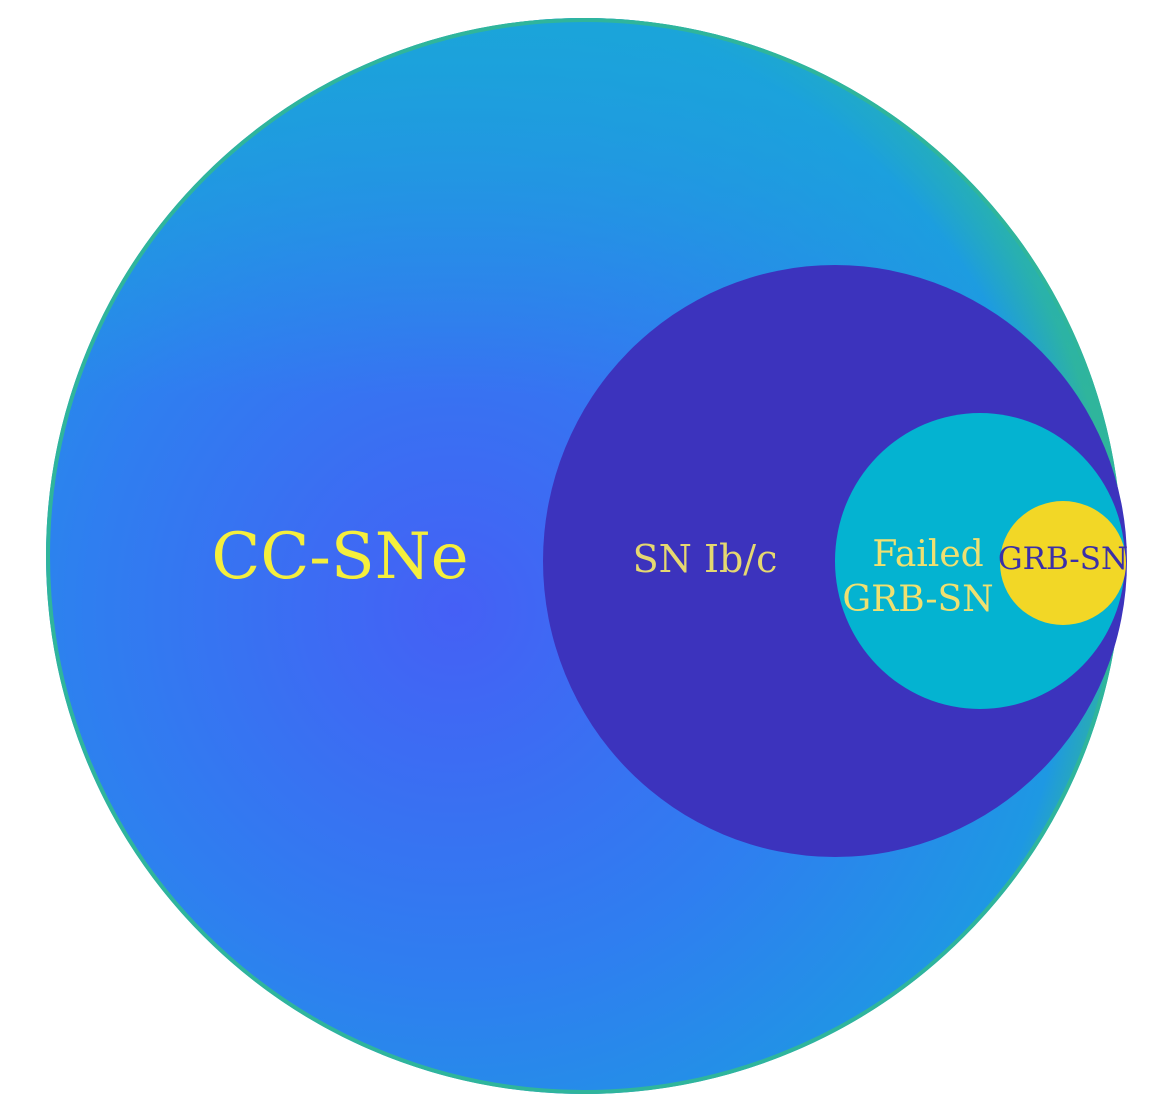 This screenshot has width=1158, height=1111. I want to click on sn-ibc-label: SN Ib/c, so click(705, 559).